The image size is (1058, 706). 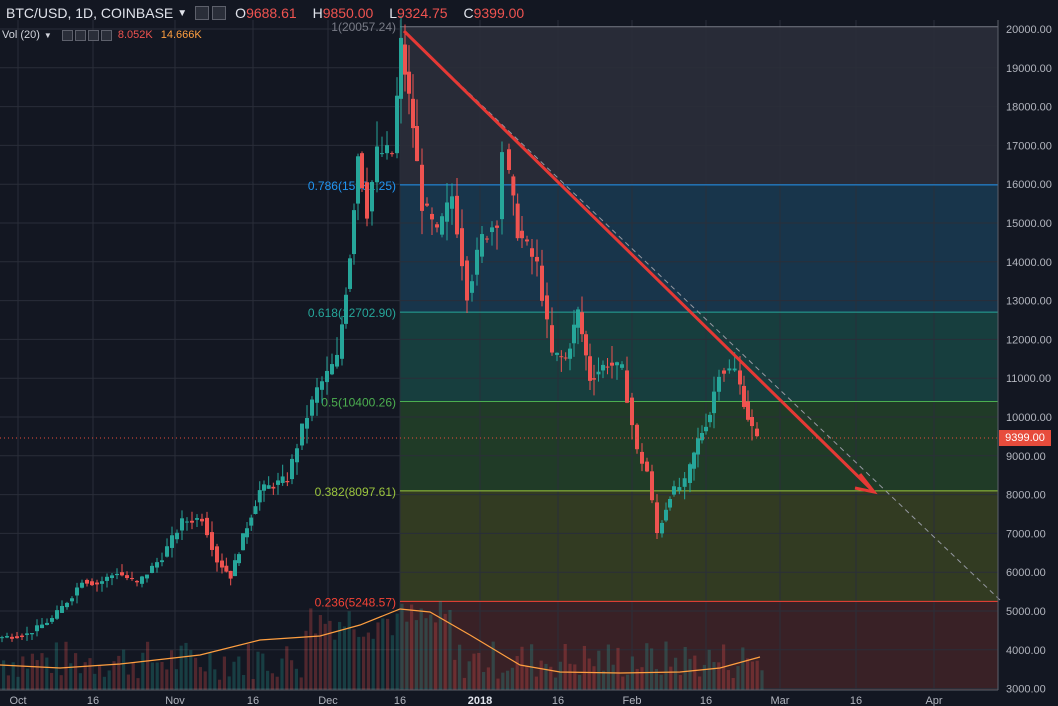 I want to click on volume-settings-icon, so click(x=80, y=35).